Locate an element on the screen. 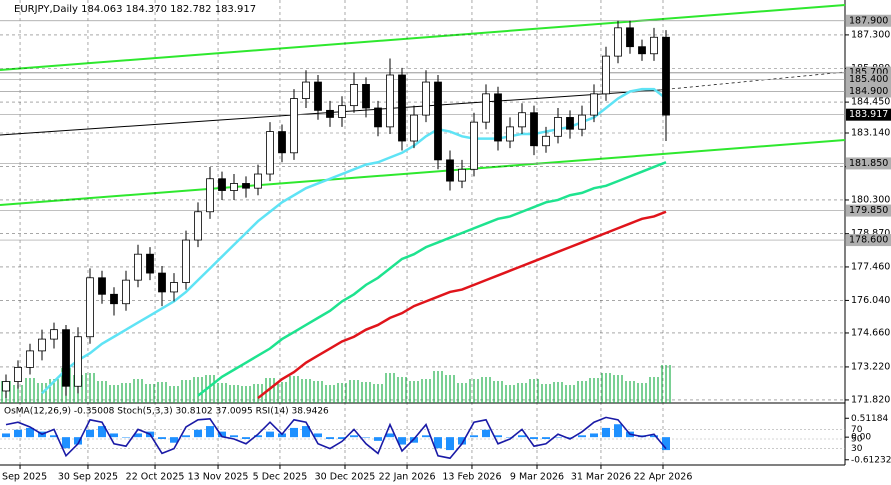 The width and height of the screenshot is (891, 485). x-tick-label: 30 Sep 2025 is located at coordinates (88, 477).